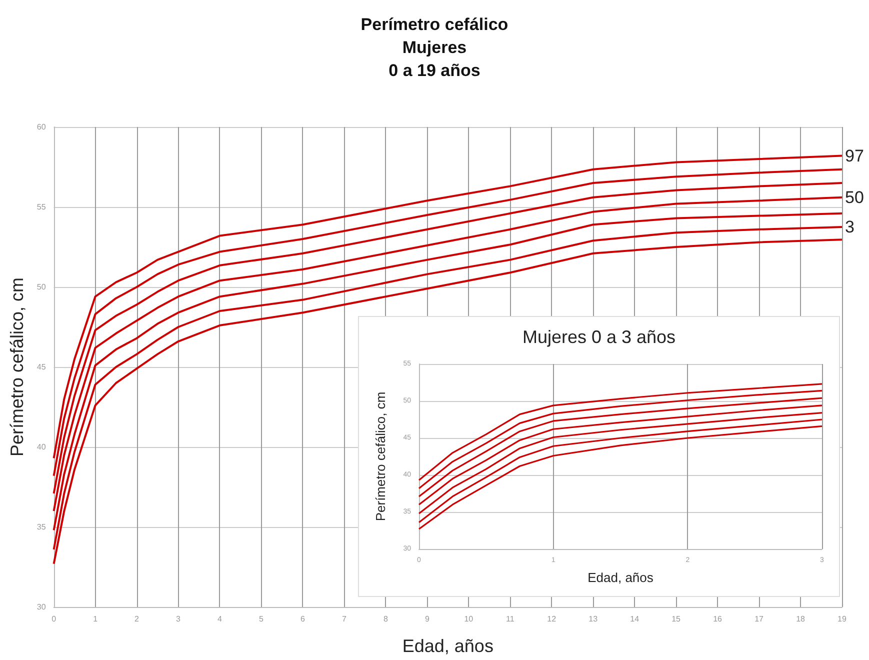  I want to click on x-tick-label: 9, so click(427, 619).